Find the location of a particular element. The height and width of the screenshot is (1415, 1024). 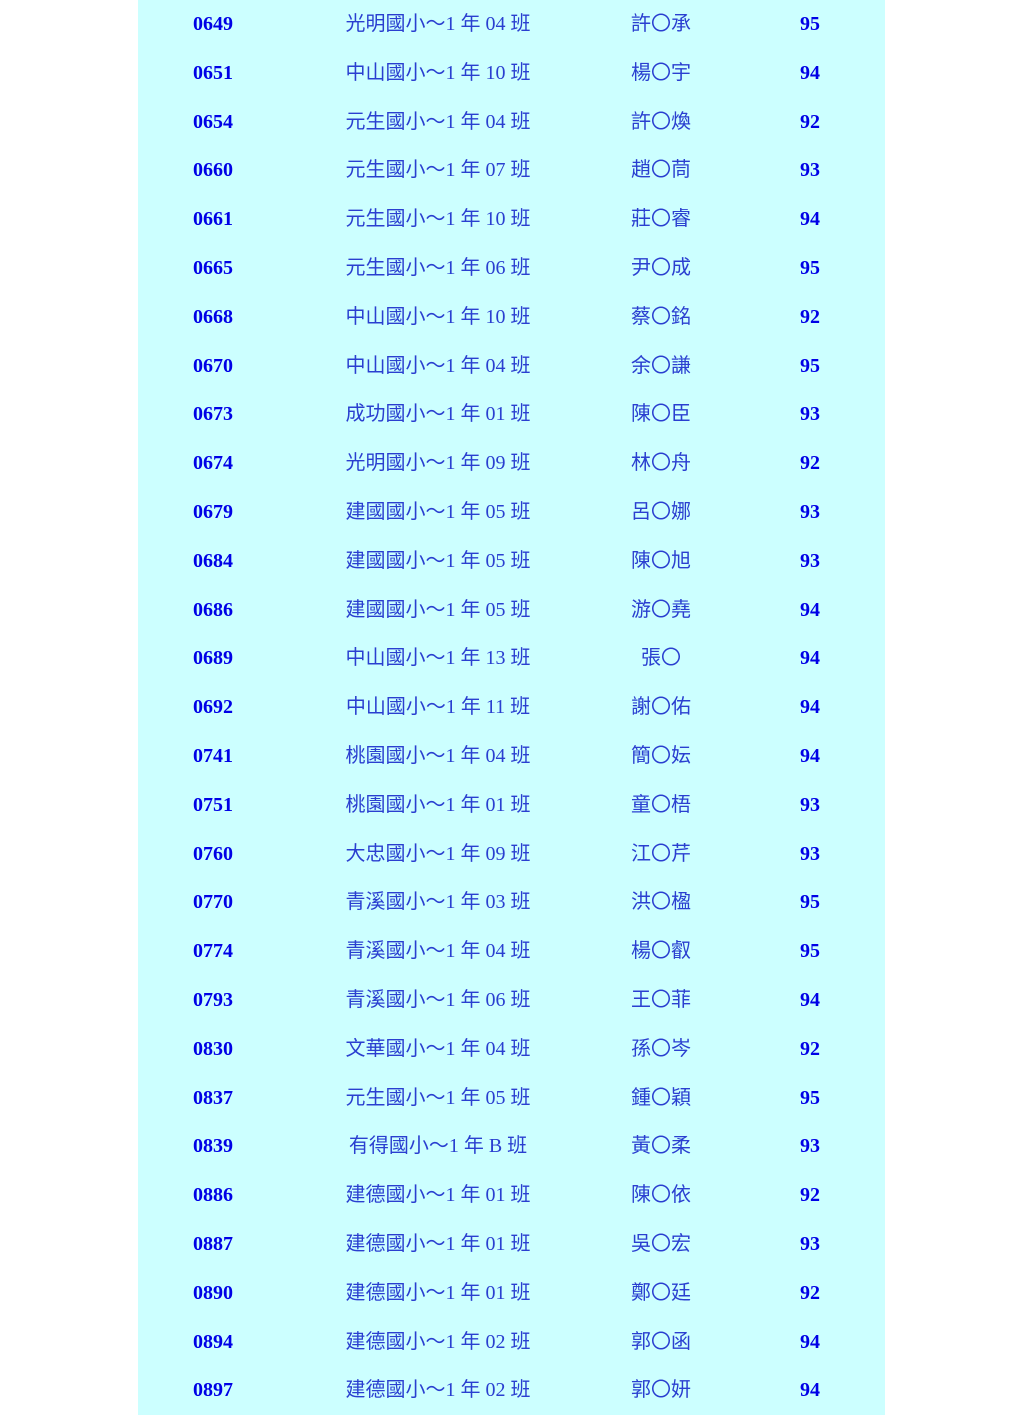

student-id: 0894 is located at coordinates (213, 1341).